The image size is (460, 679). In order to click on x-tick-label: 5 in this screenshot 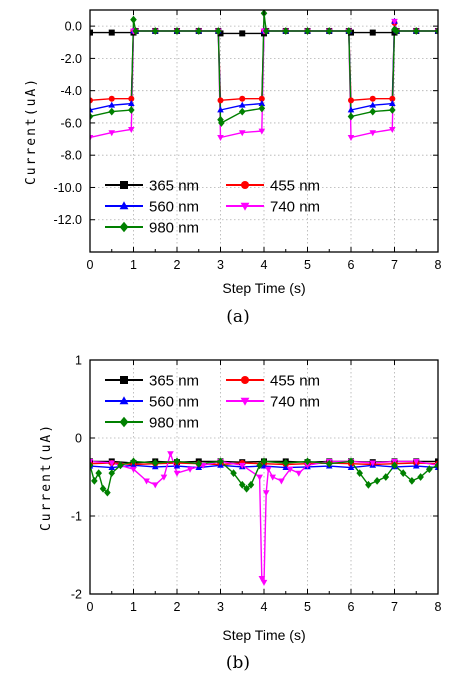, I will do `click(307, 607)`.